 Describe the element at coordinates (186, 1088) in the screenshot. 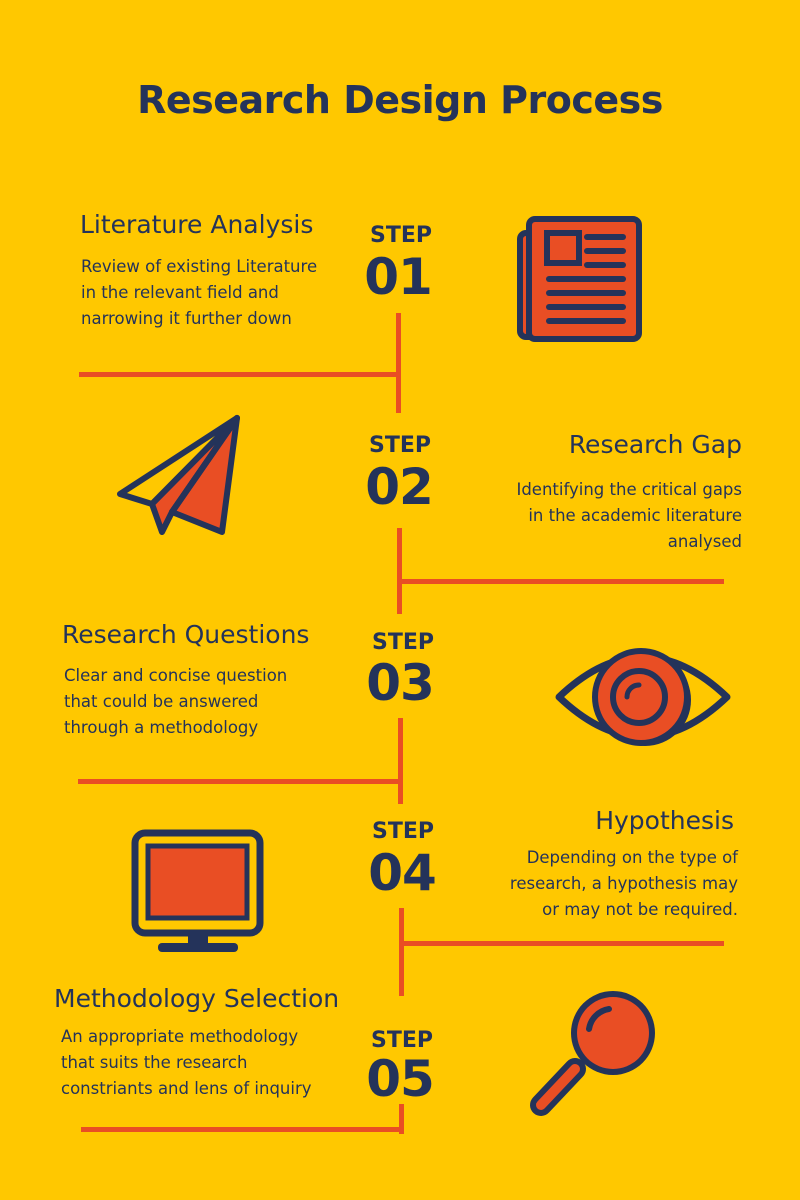

I see `description-line: constriants and lens of inquiry` at that location.